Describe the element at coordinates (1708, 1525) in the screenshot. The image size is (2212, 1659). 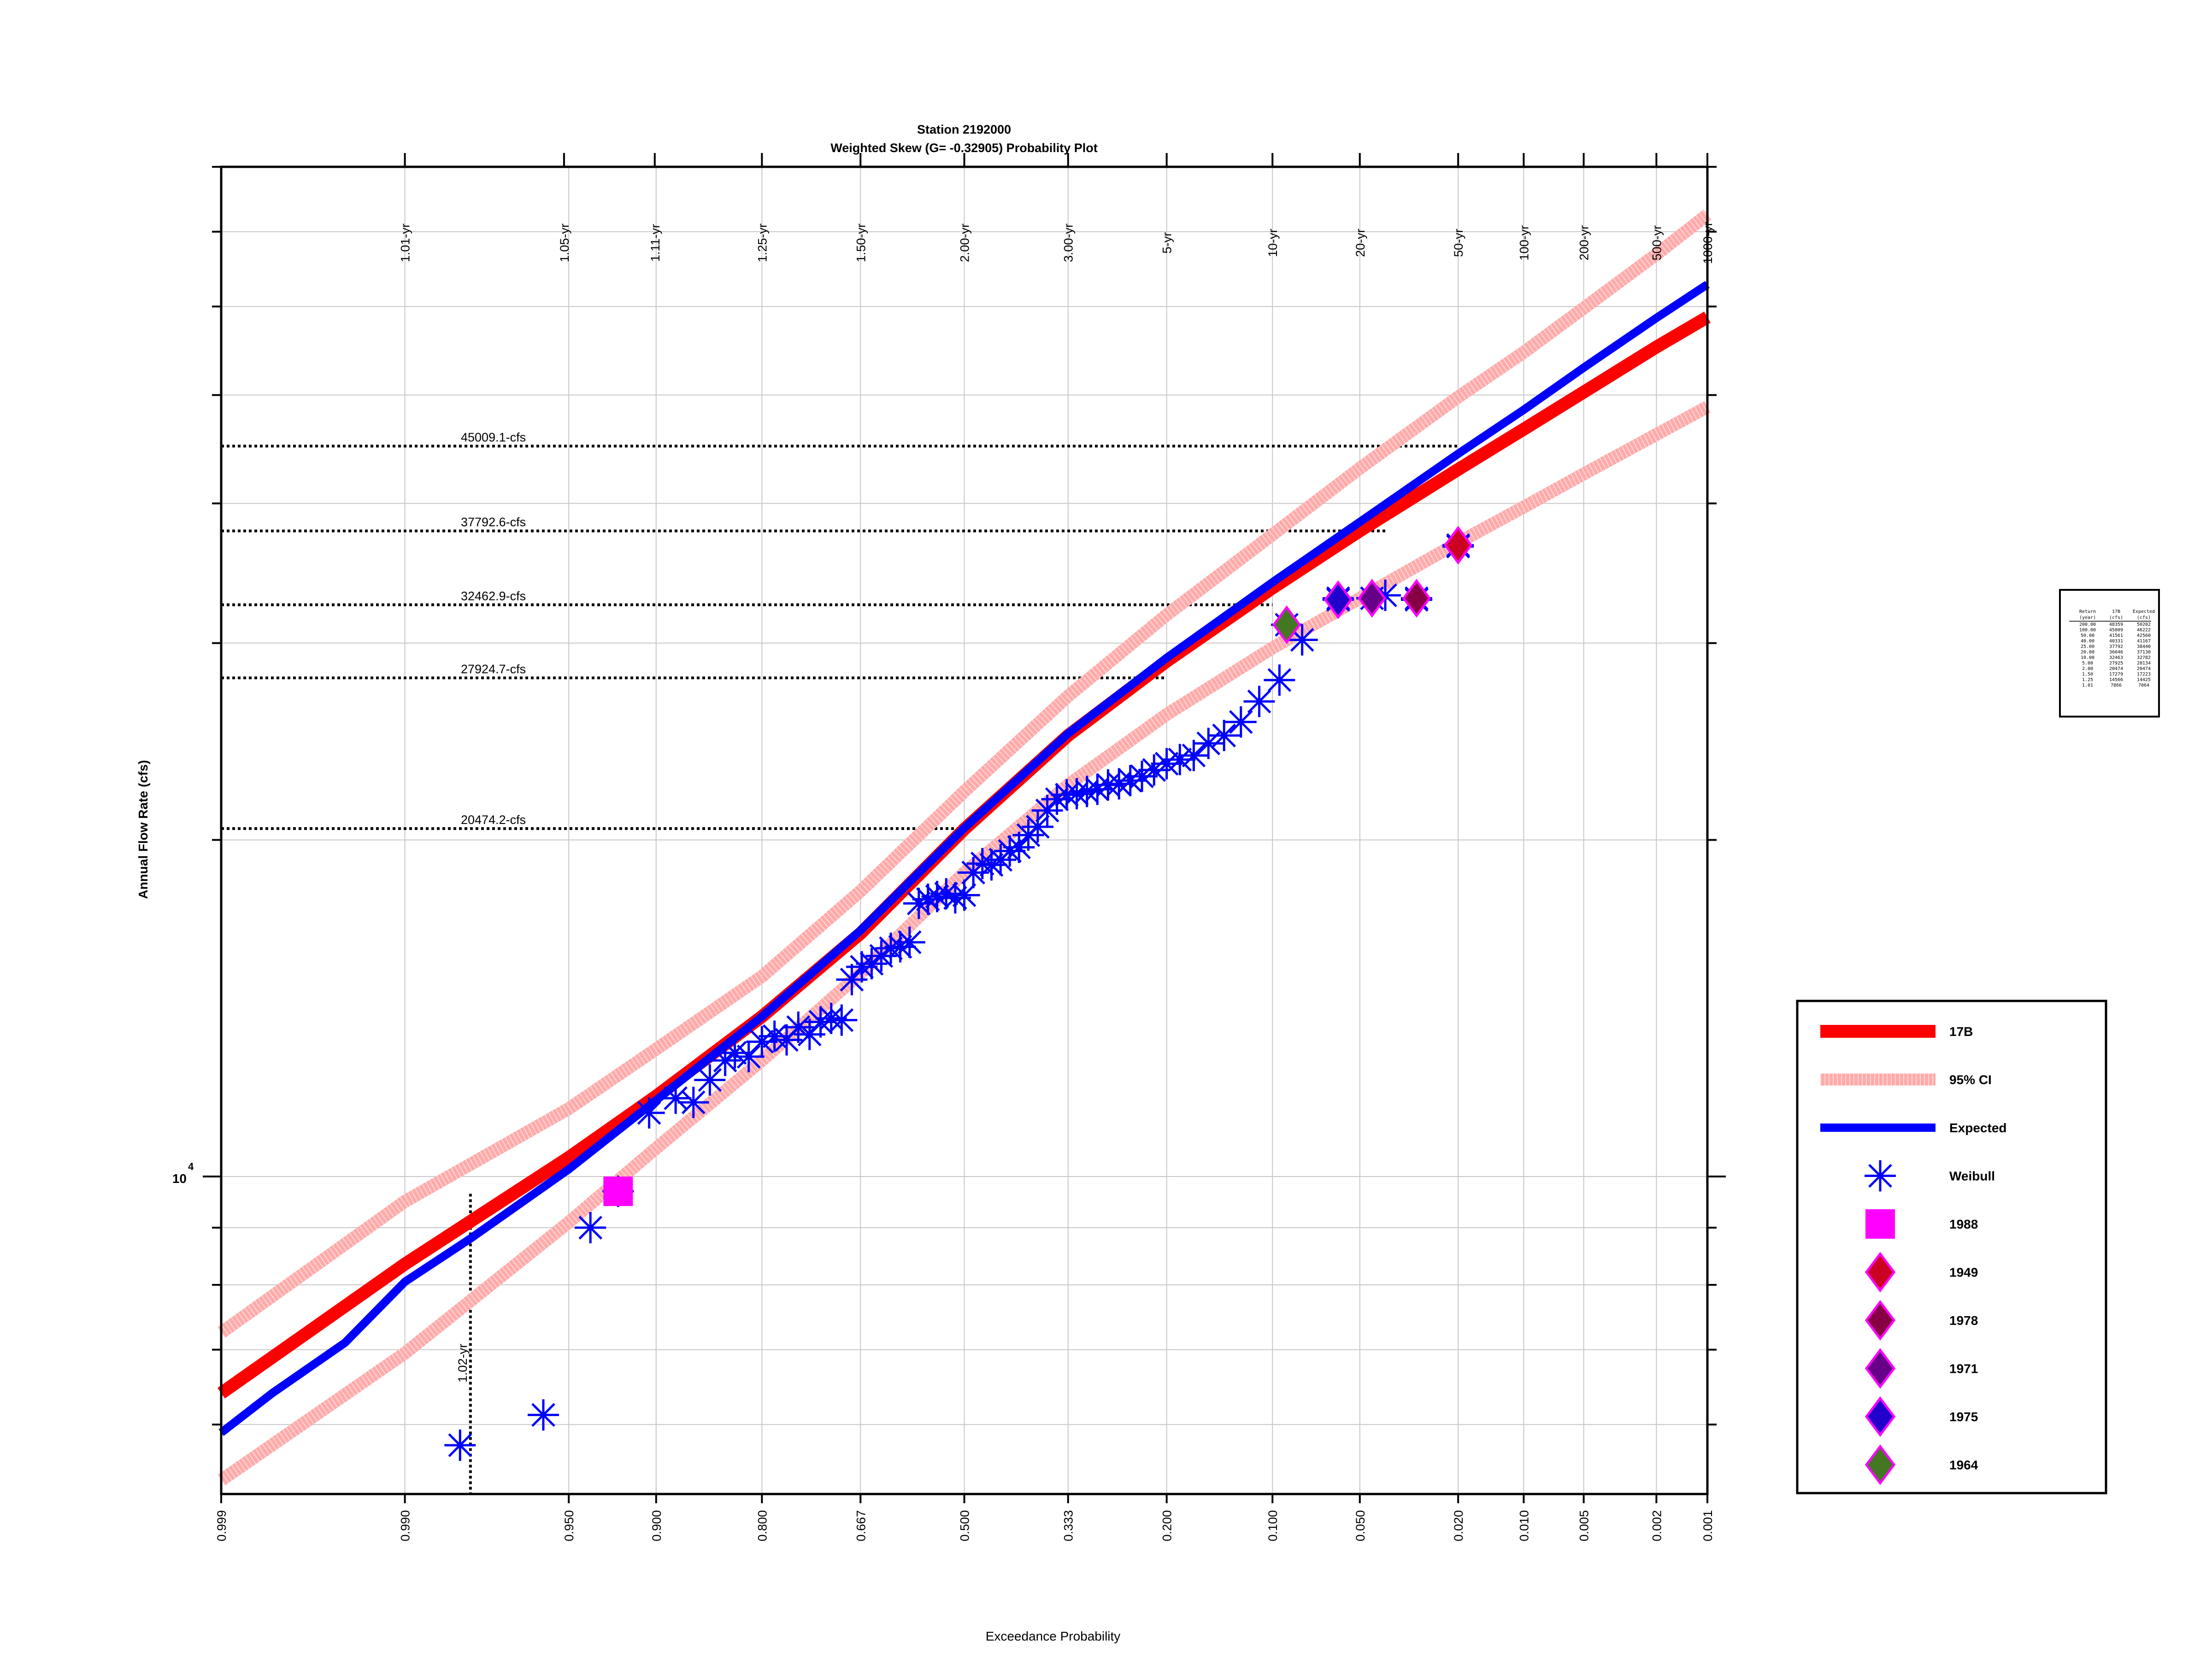
I see `x-tick-label: 0.001` at that location.